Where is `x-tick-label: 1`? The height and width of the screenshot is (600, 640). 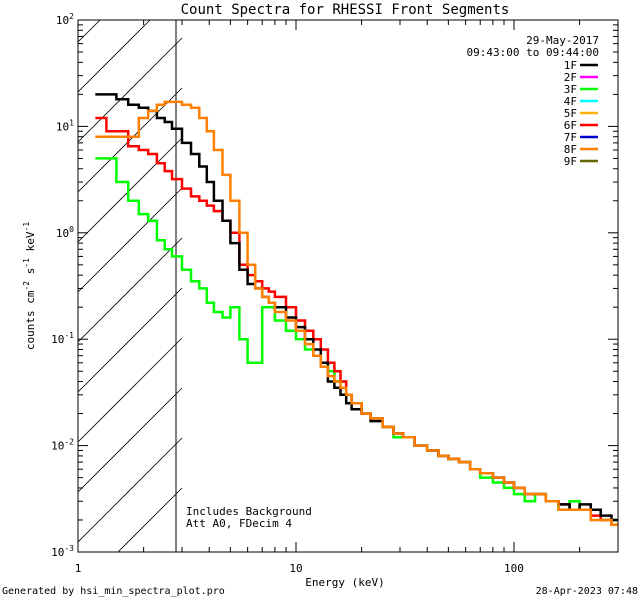 x-tick-label: 1 is located at coordinates (78, 568).